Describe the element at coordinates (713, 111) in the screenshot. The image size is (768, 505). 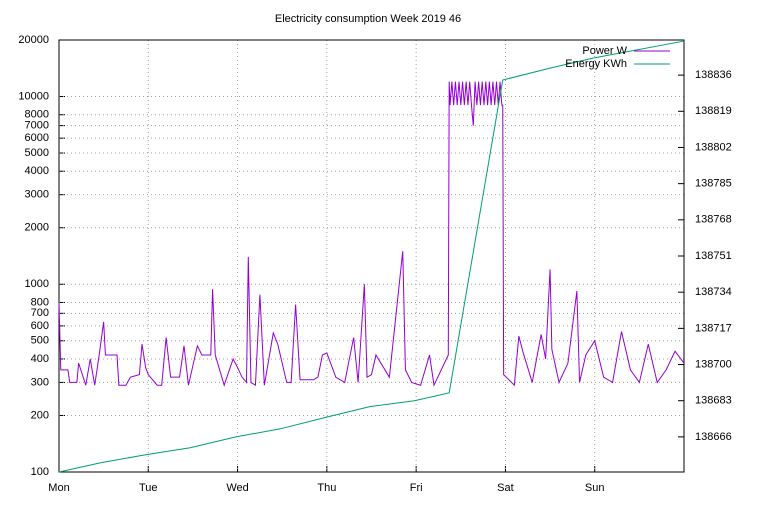
I see `y2-tick-label: 138819` at that location.